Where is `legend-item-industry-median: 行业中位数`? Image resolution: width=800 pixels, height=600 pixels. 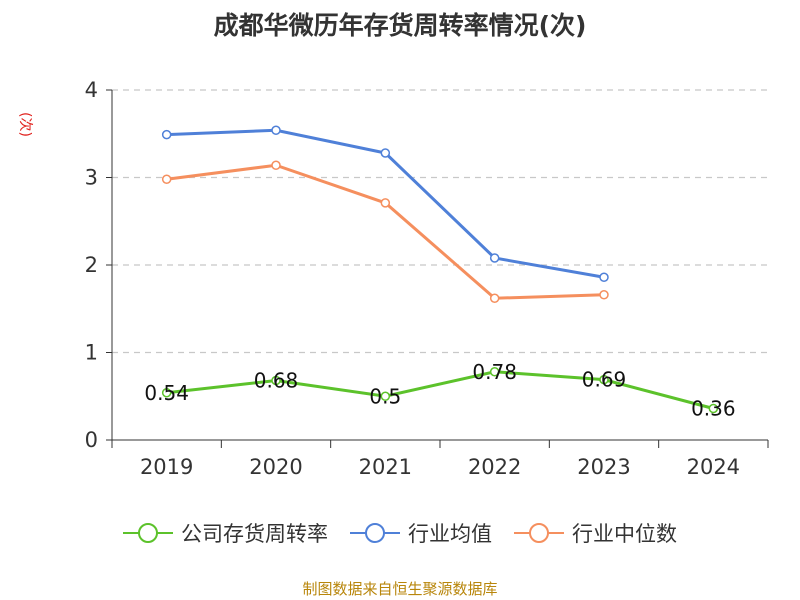
legend-item-industry-median: 行业中位数 is located at coordinates (595, 533).